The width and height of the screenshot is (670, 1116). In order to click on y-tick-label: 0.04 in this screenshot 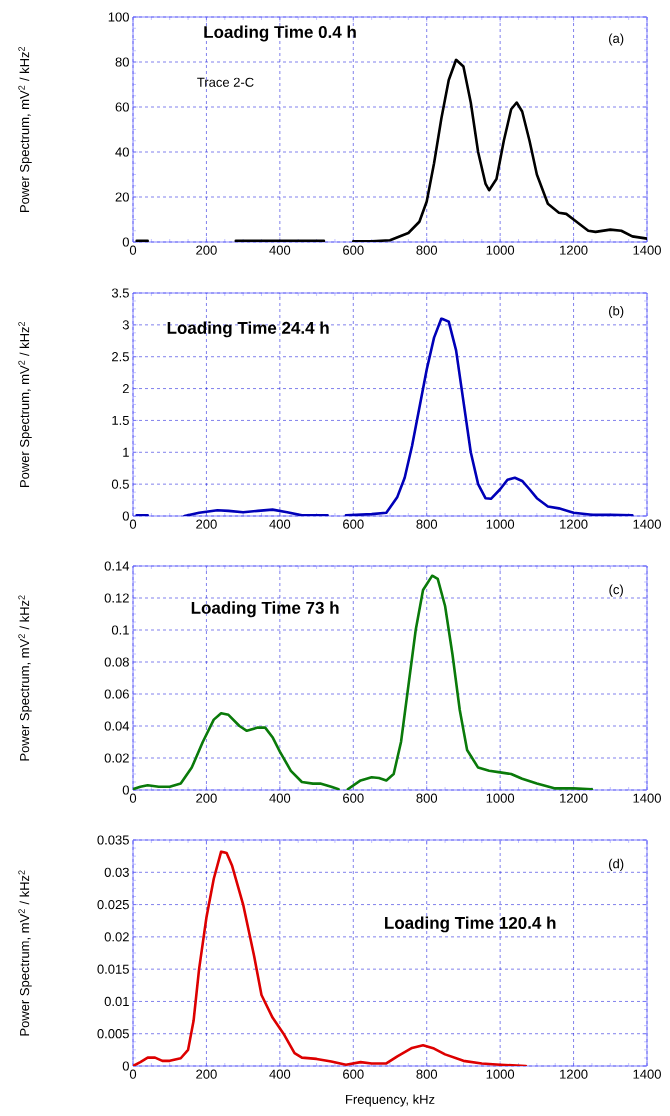, I will do `click(117, 726)`.